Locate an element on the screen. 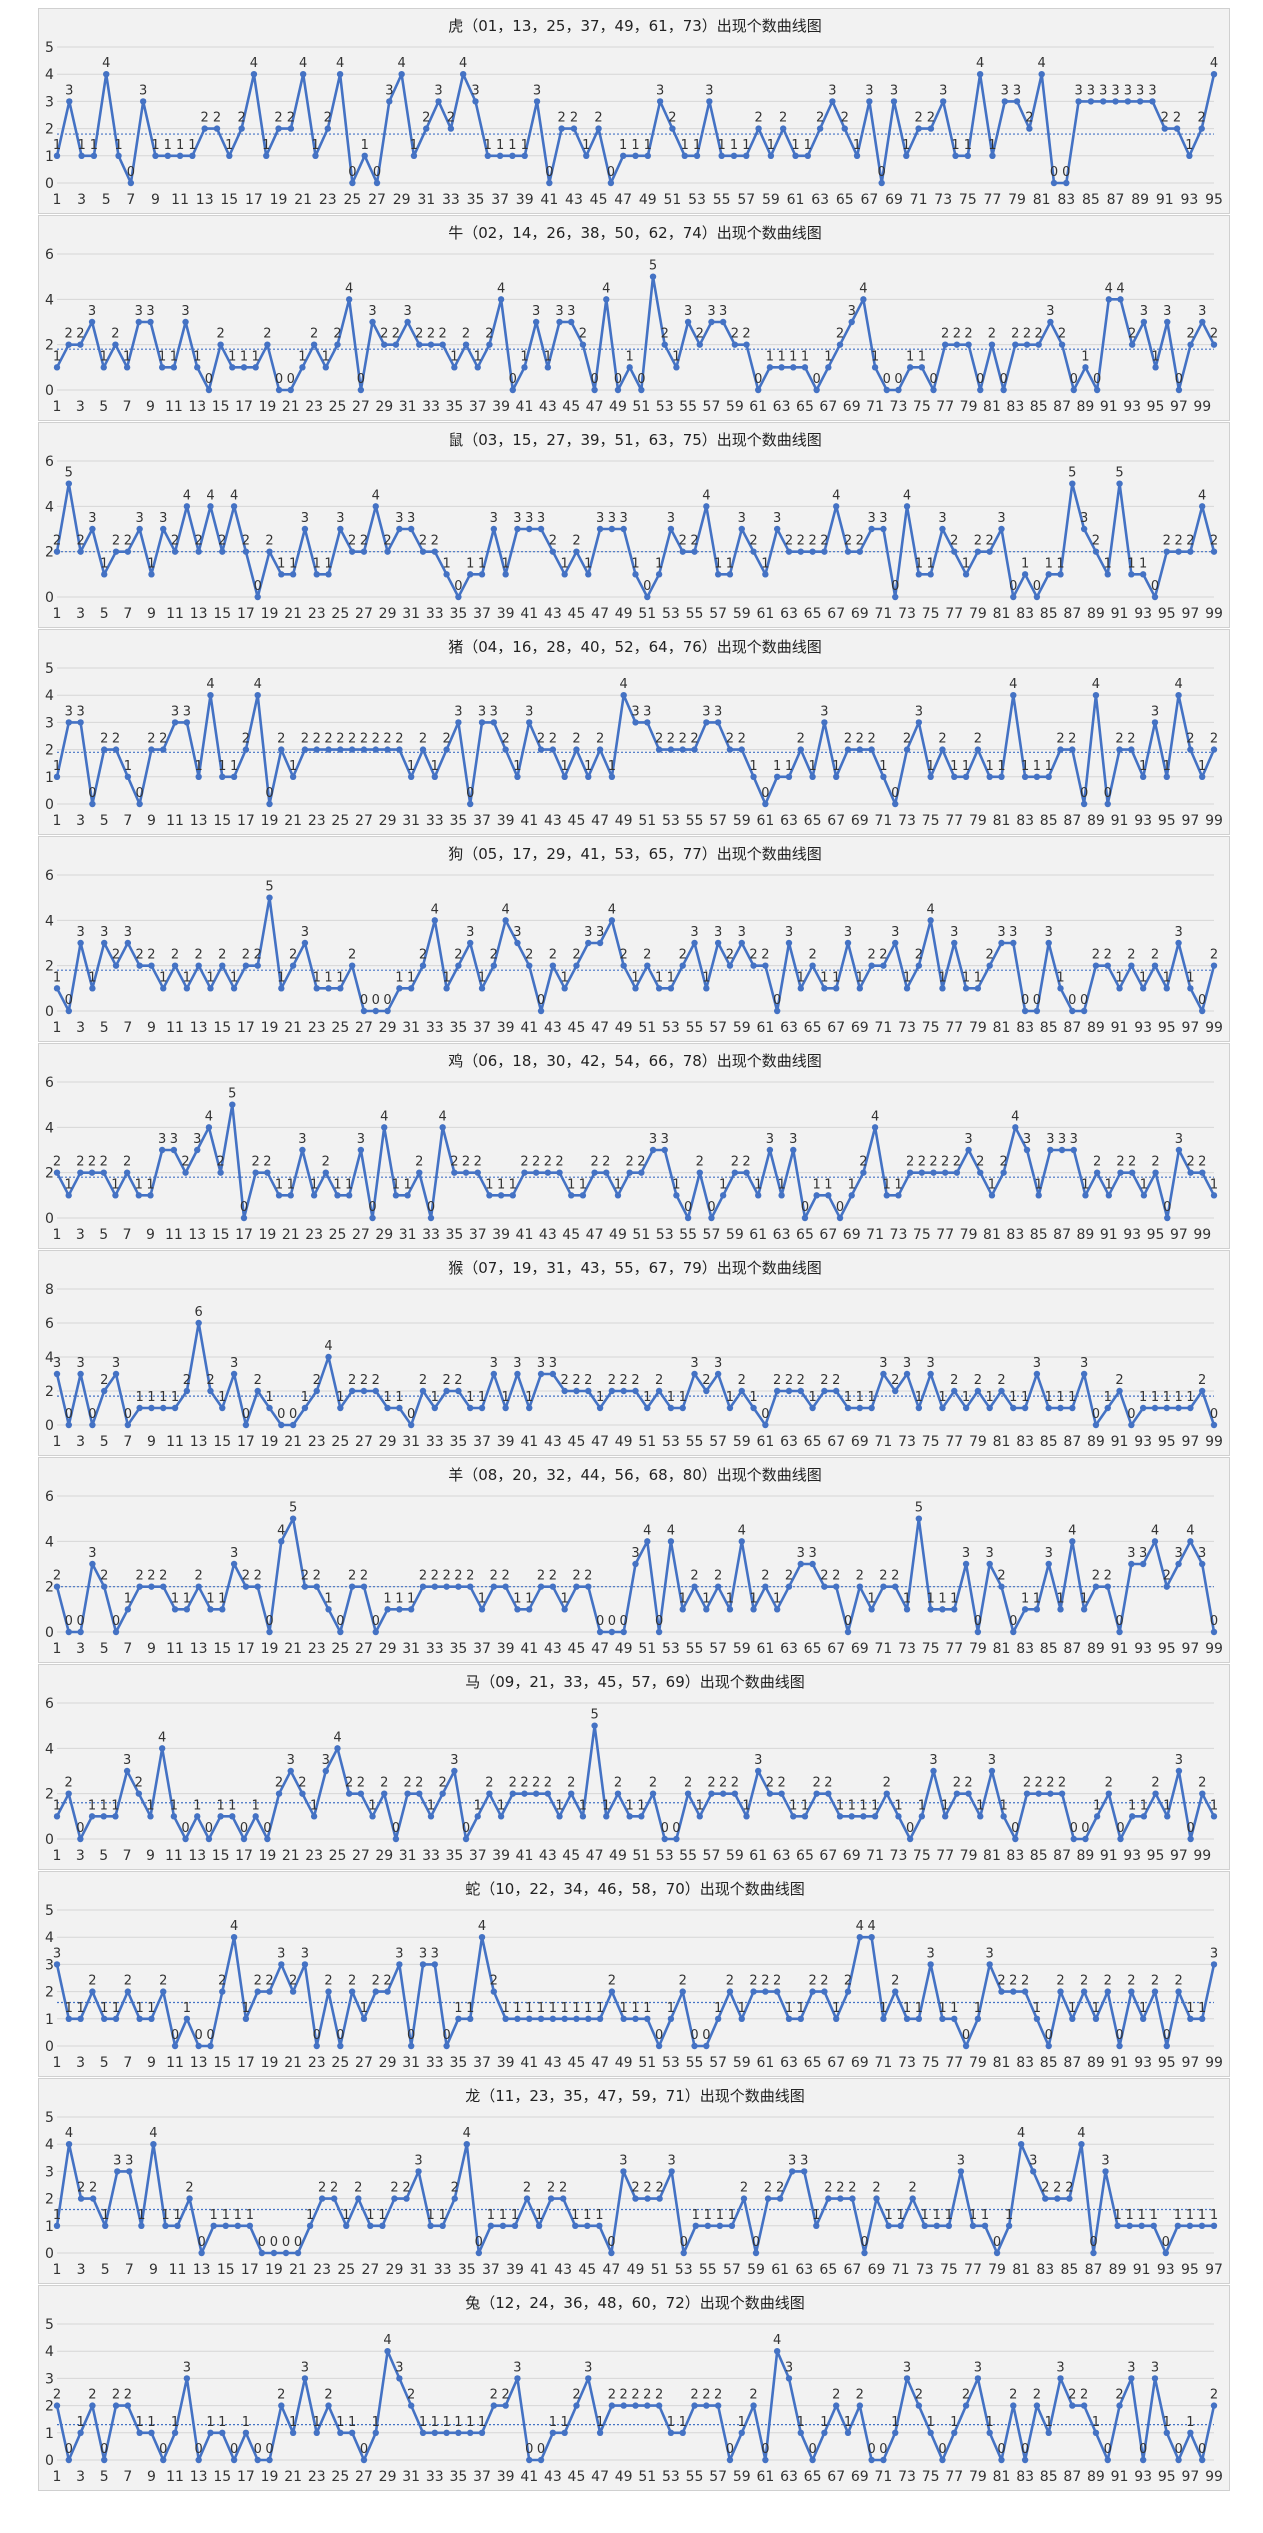  x-tick-label: 95 is located at coordinates (1167, 1649).